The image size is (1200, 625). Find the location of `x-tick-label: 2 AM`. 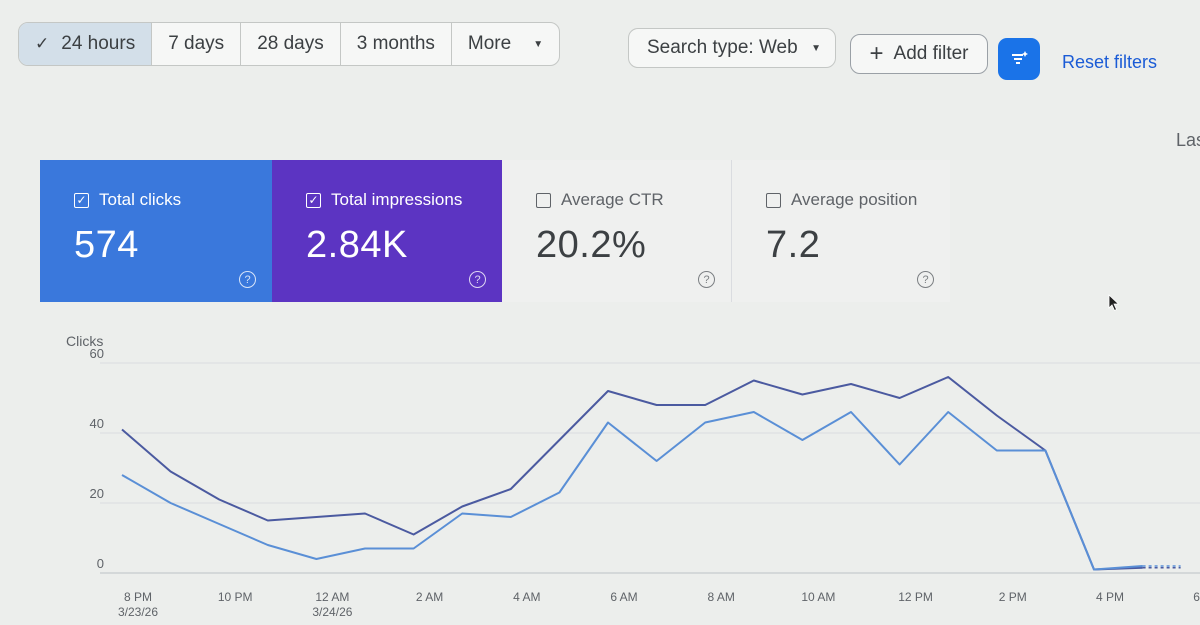

x-tick-label: 2 AM is located at coordinates (429, 597).